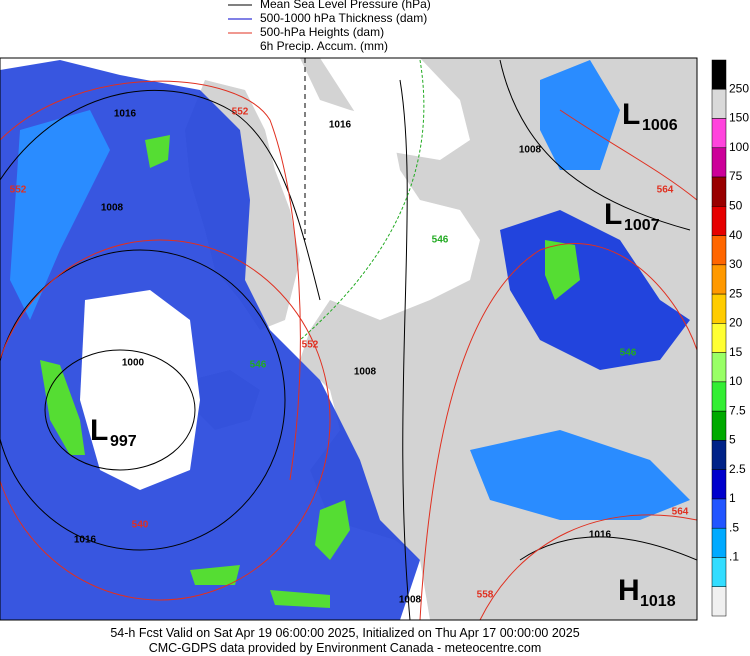 The height and width of the screenshot is (656, 750). I want to click on colorbar-label: 7.5, so click(737, 410).